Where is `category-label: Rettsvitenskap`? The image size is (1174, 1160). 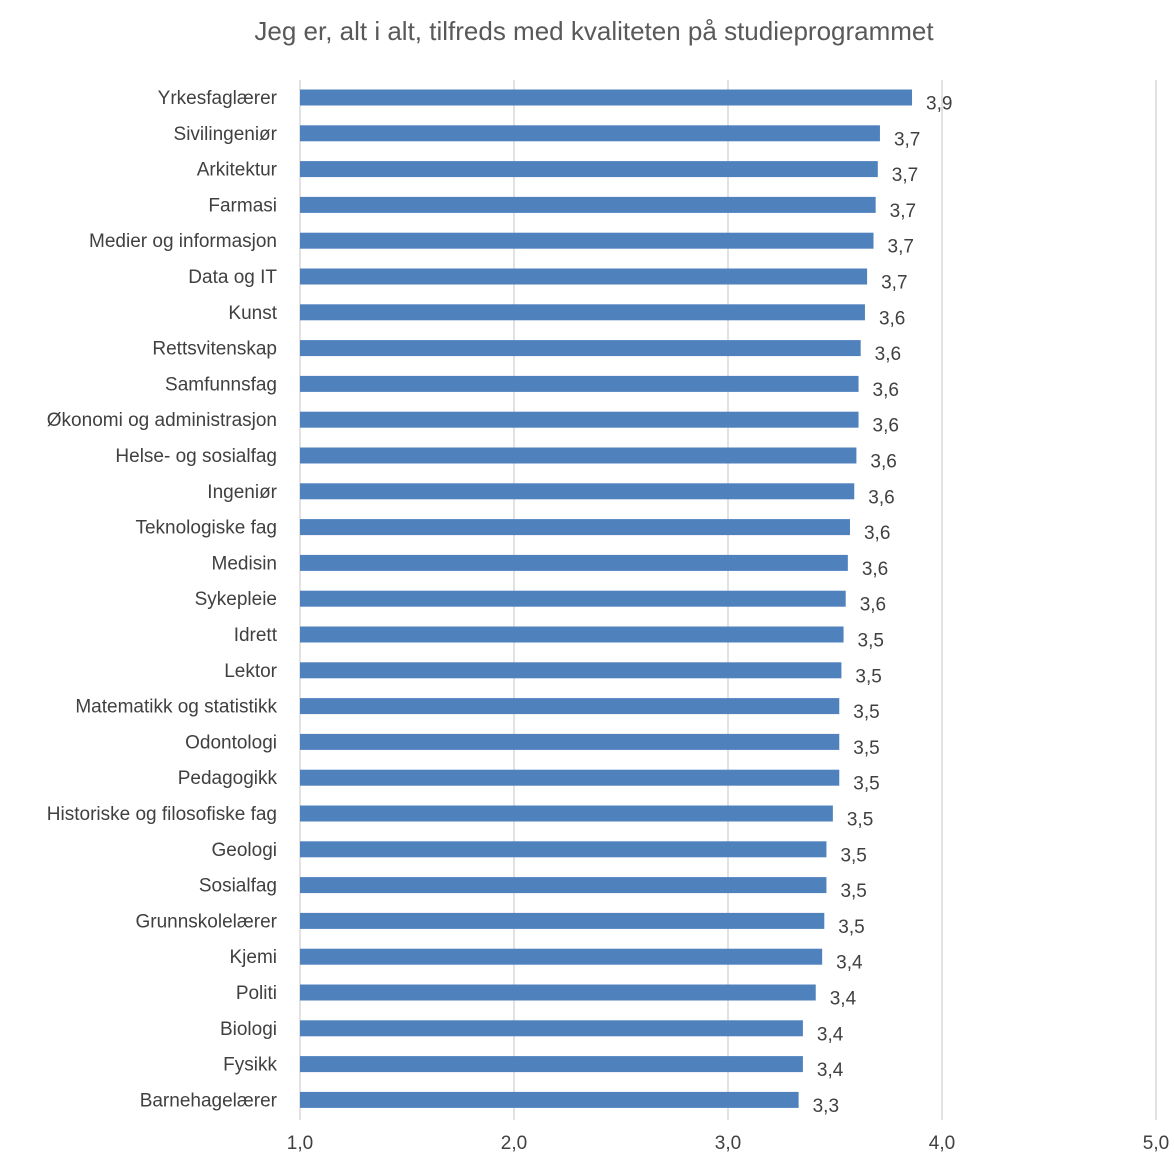
category-label: Rettsvitenskap is located at coordinates (214, 349).